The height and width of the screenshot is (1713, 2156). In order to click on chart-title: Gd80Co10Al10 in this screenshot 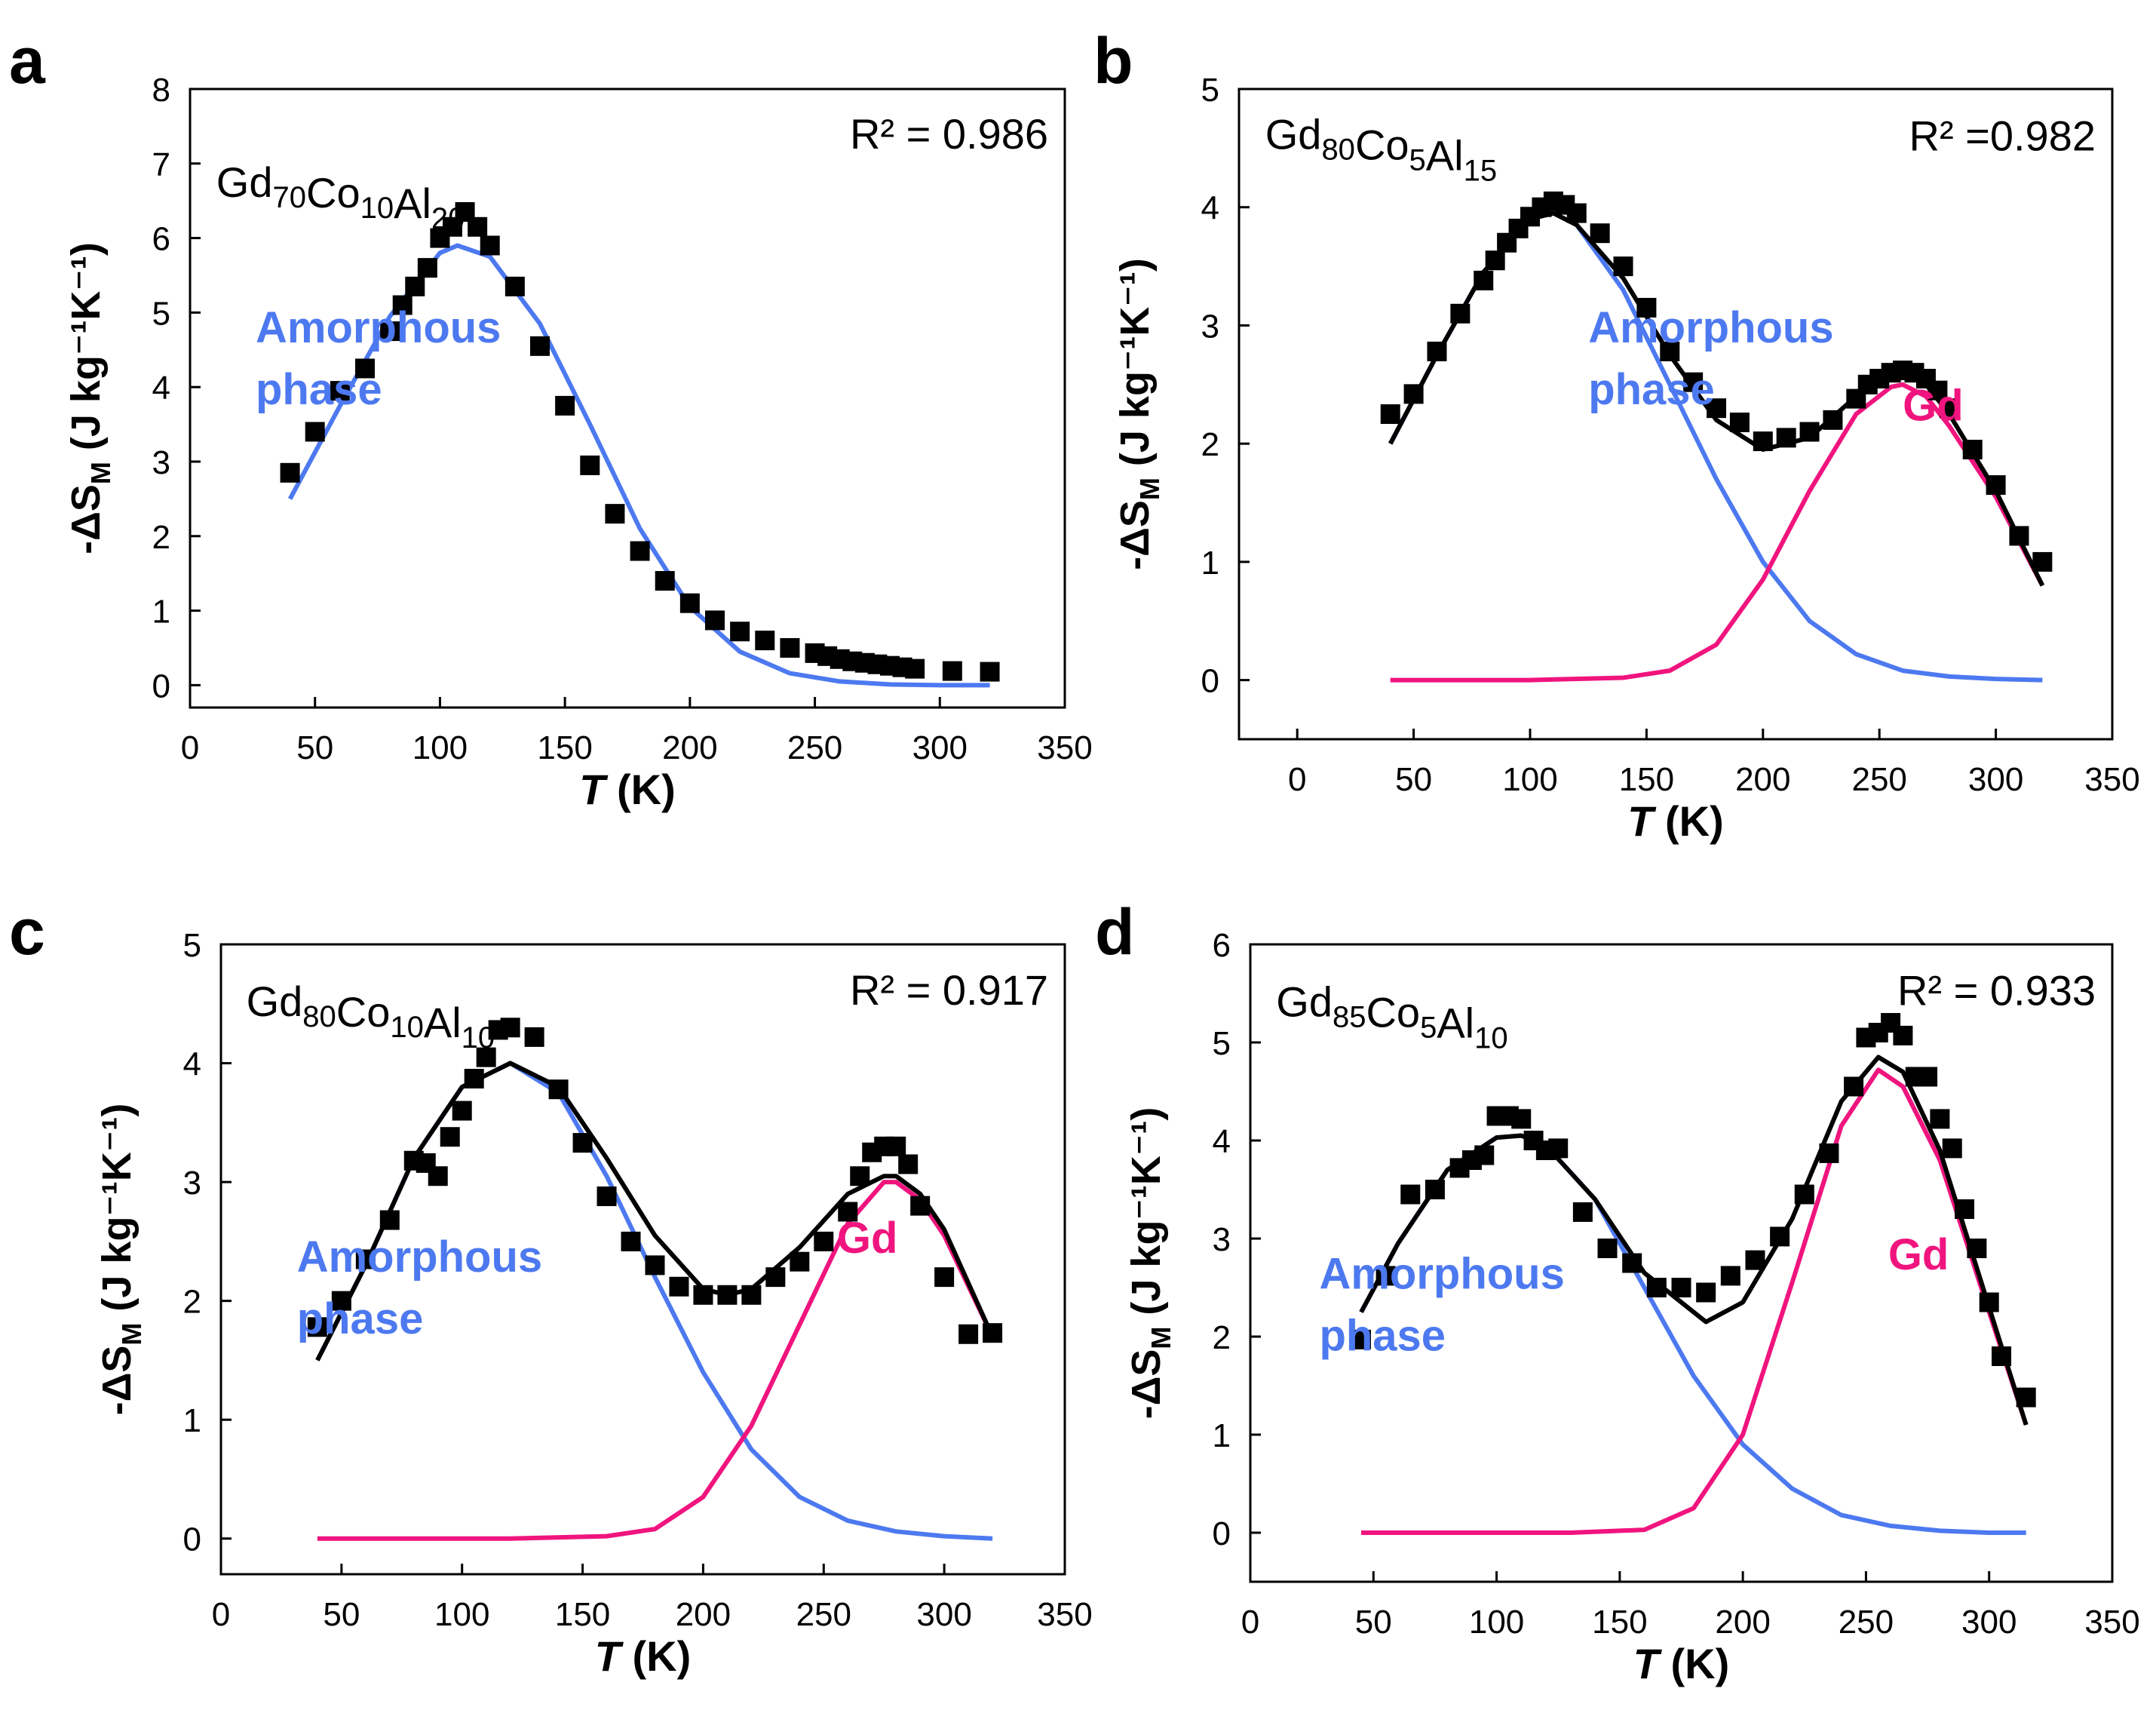, I will do `click(371, 1016)`.